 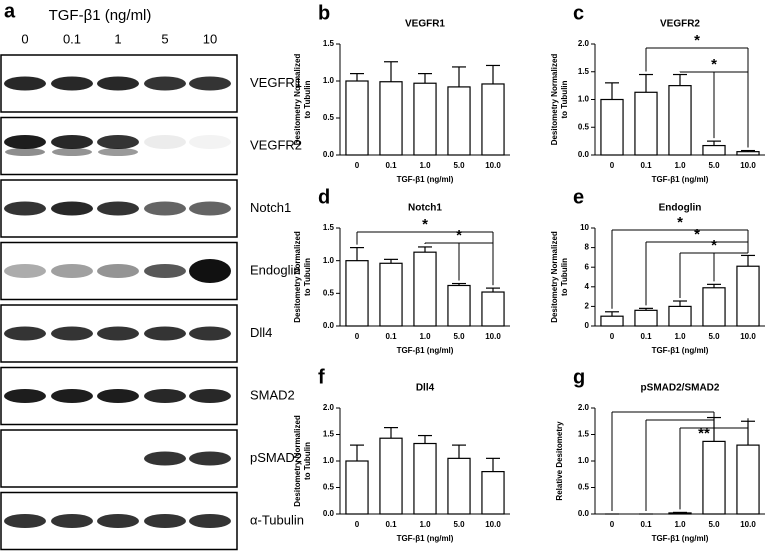 I want to click on lane-label: 0.1, so click(x=72, y=38).